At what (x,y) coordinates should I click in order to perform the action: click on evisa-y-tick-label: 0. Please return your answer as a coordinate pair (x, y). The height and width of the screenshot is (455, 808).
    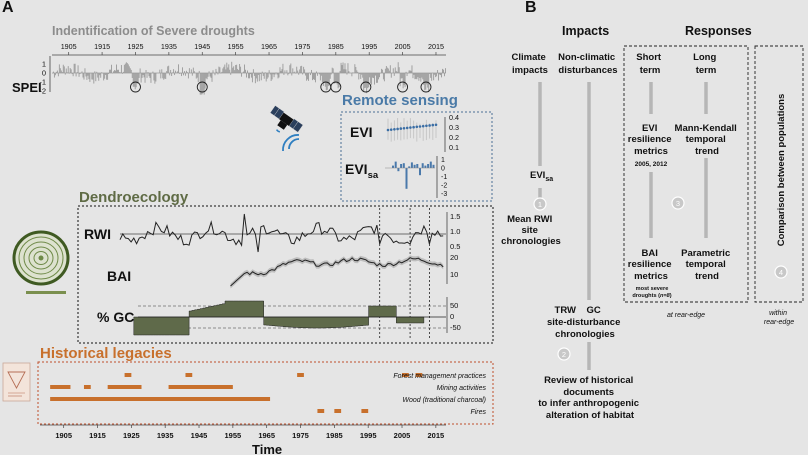
    Looking at the image, I should click on (443, 169).